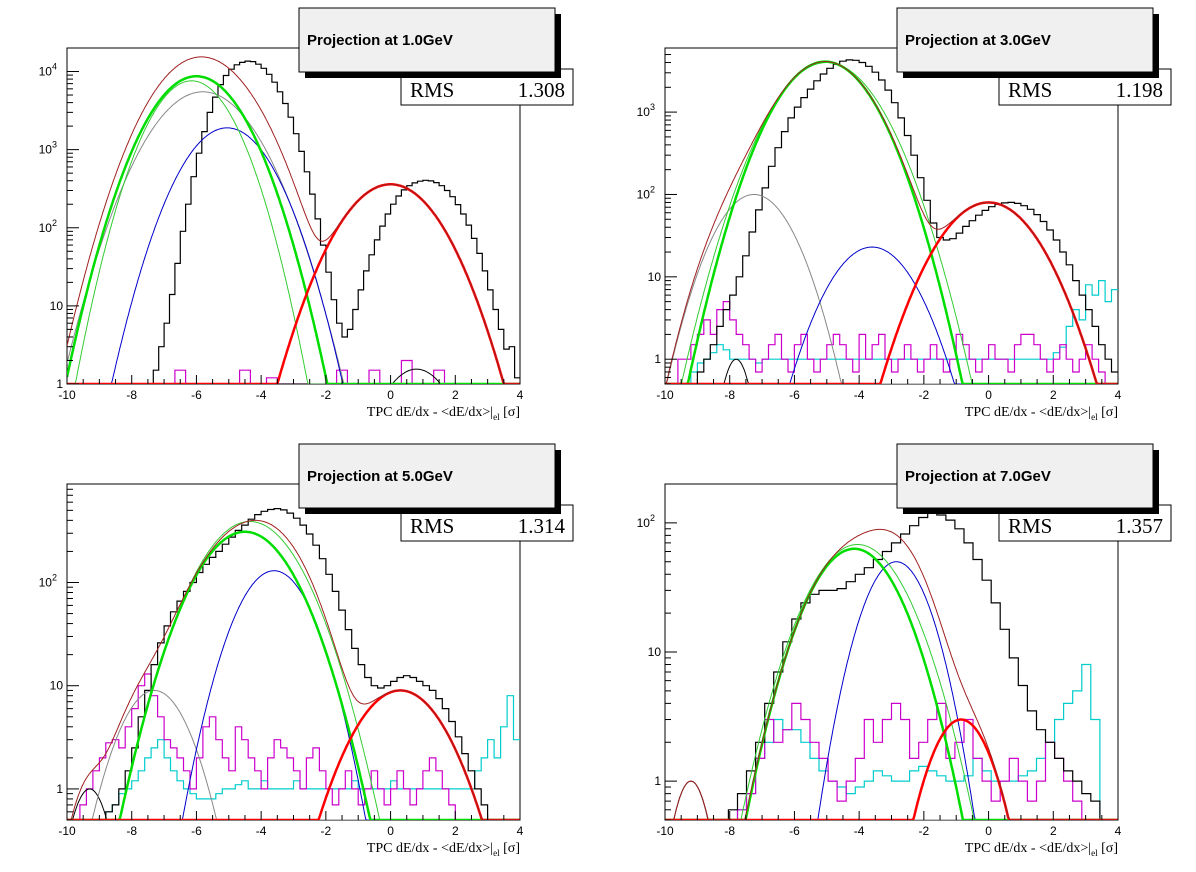 Image resolution: width=1196 pixels, height=872 pixels. What do you see at coordinates (1139, 526) in the screenshot?
I see `rms-value: 1.357` at bounding box center [1139, 526].